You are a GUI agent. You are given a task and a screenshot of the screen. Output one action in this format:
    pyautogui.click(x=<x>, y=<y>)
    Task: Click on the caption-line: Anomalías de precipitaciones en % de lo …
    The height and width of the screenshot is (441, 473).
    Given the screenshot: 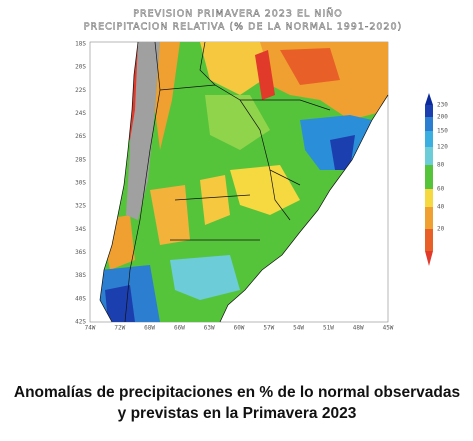 What is the action you would take?
    pyautogui.click(x=237, y=392)
    